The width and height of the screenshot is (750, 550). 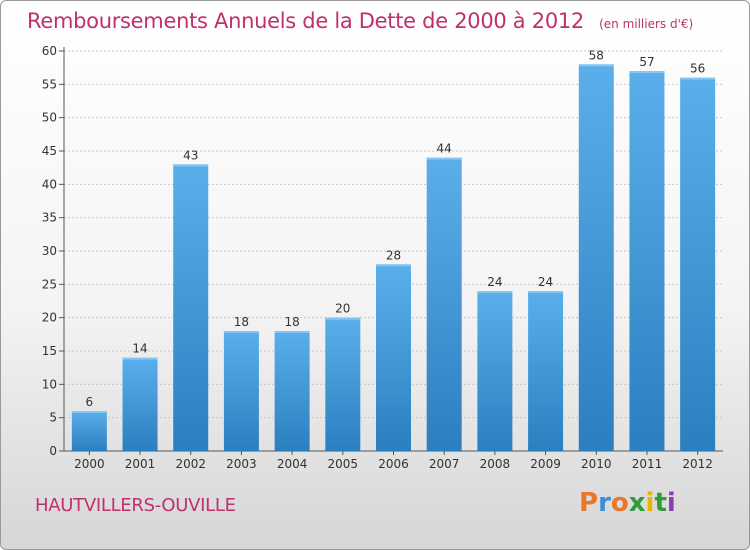 What do you see at coordinates (495, 464) in the screenshot?
I see `x-tick-label: 2008` at bounding box center [495, 464].